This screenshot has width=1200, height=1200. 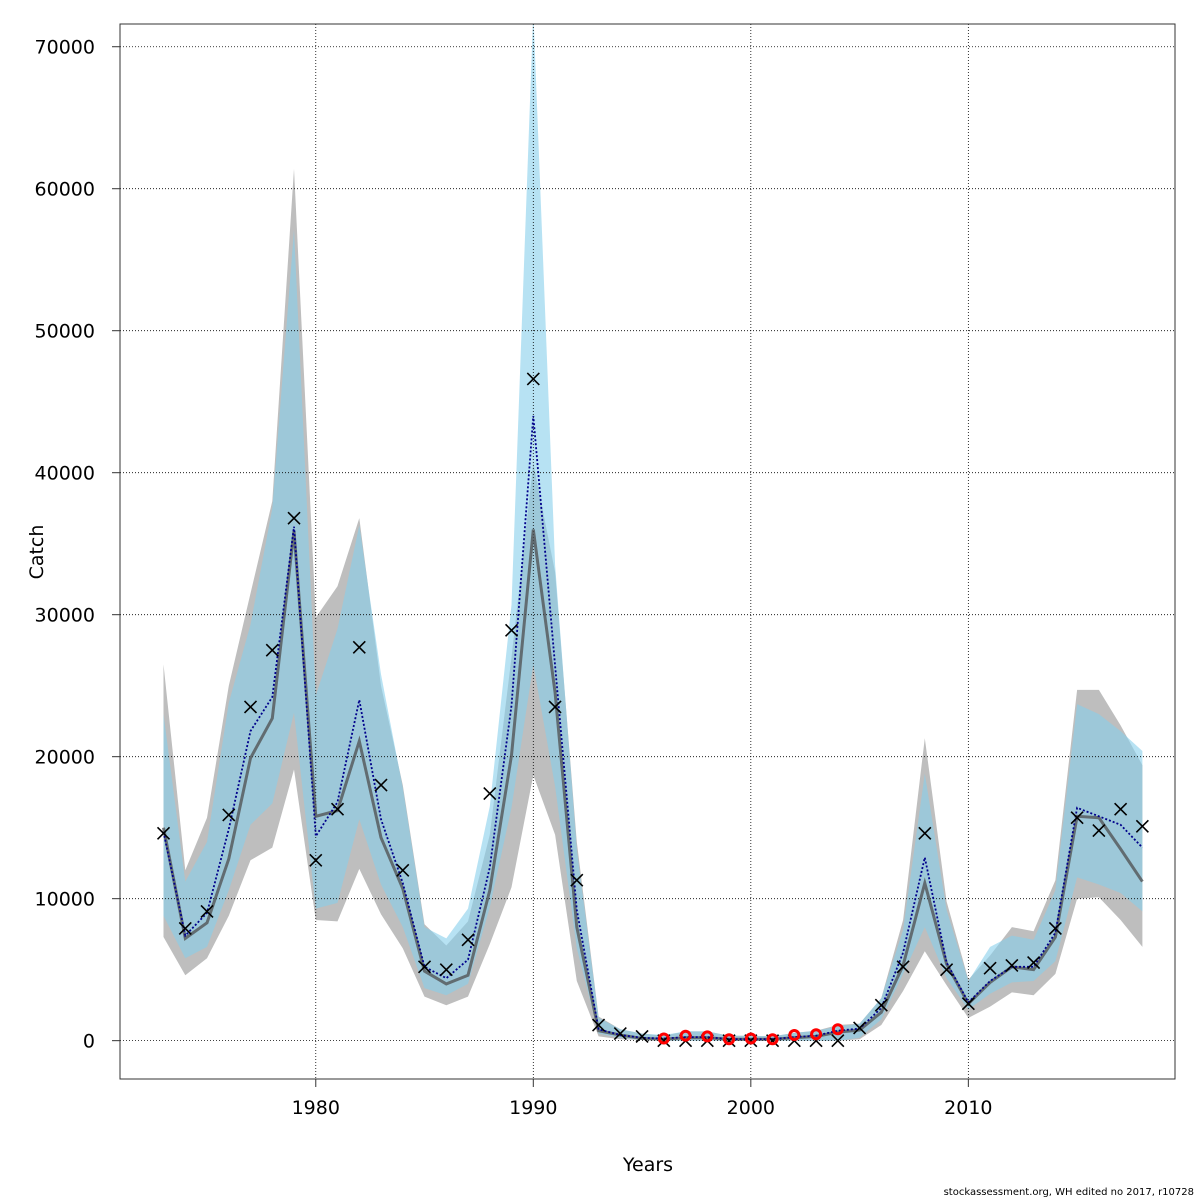 What do you see at coordinates (316, 1108) in the screenshot?
I see `x-tick-label: 1980` at bounding box center [316, 1108].